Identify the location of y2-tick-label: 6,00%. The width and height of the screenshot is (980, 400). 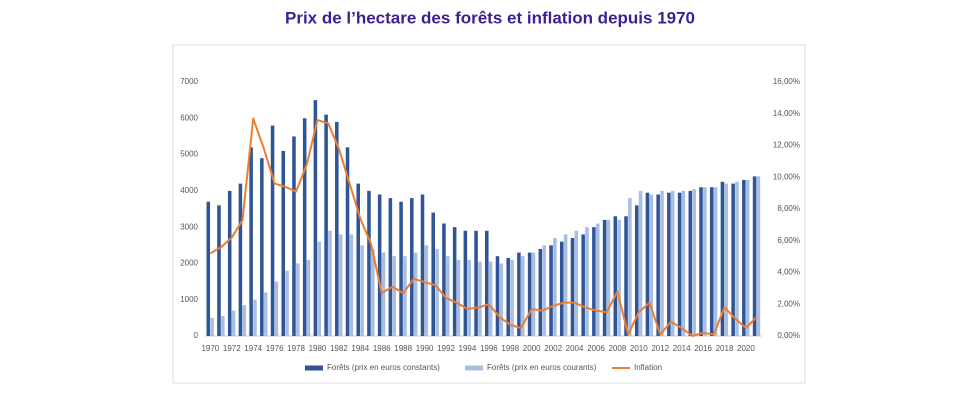
(788, 240).